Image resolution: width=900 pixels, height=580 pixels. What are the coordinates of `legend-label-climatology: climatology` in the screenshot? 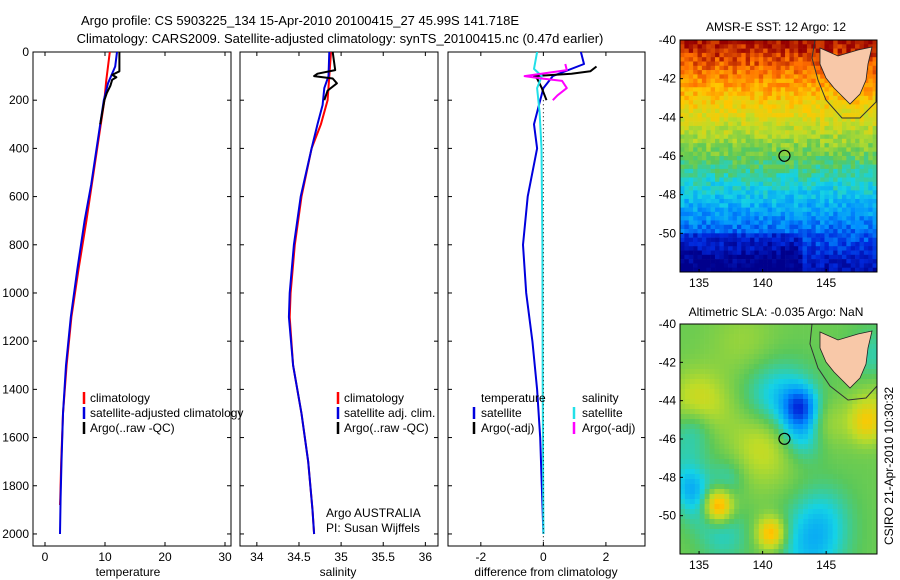 It's located at (374, 398).